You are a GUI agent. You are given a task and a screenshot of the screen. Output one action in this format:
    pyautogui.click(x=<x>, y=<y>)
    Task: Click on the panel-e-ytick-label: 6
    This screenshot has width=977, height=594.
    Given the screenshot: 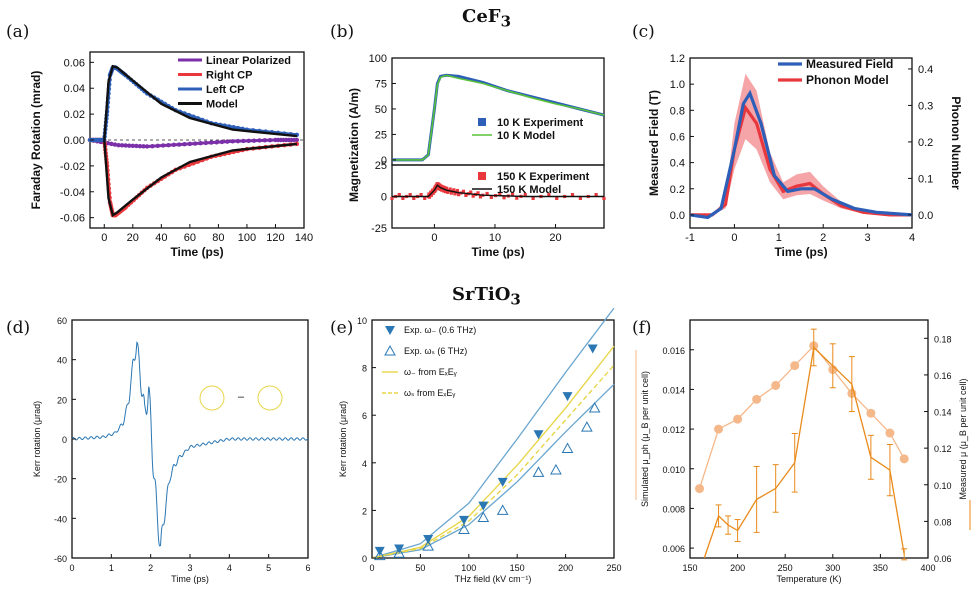 What is the action you would take?
    pyautogui.click(x=364, y=416)
    